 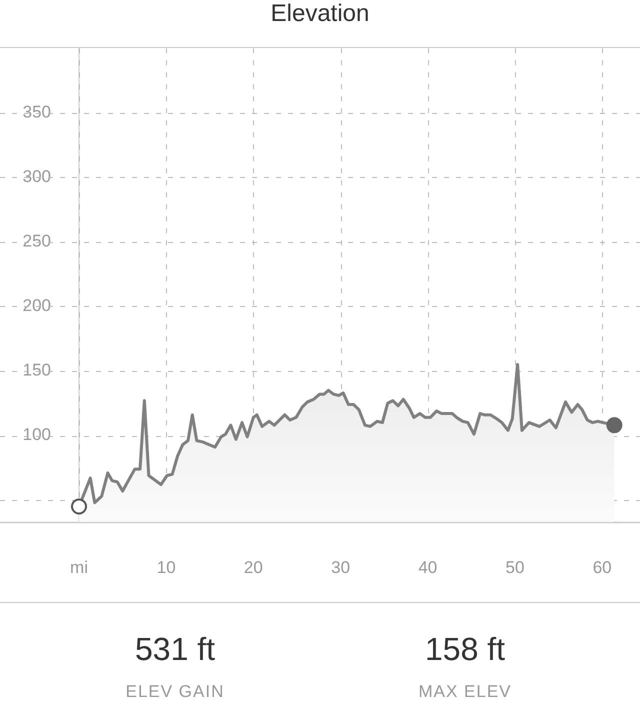 What do you see at coordinates (320, 24) in the screenshot?
I see `chart-title: Elevation` at bounding box center [320, 24].